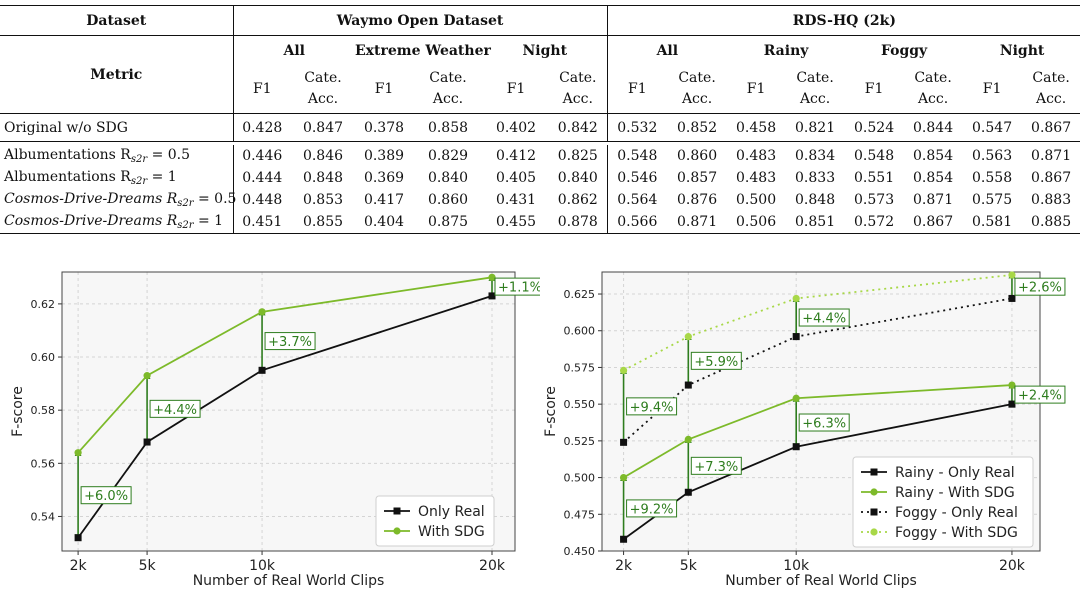  What do you see at coordinates (756, 221) in the screenshot?
I see `table-cell: 0.506` at bounding box center [756, 221].